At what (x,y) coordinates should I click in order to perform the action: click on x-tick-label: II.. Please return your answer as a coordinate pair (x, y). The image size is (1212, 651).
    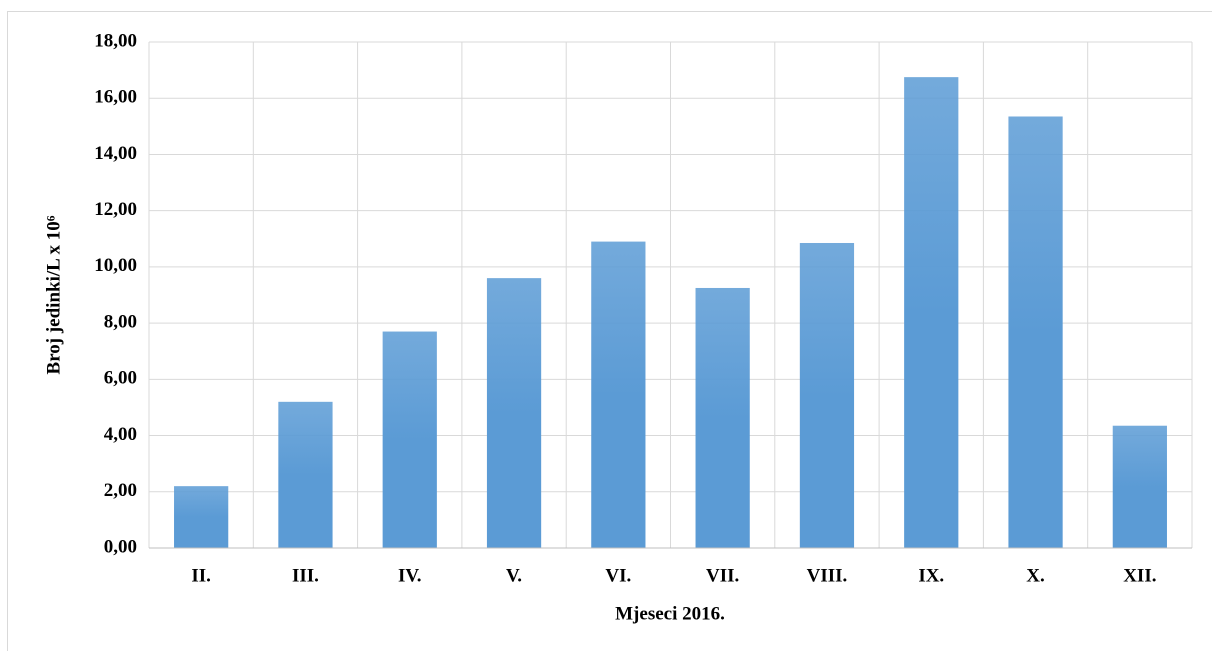
    Looking at the image, I should click on (201, 575).